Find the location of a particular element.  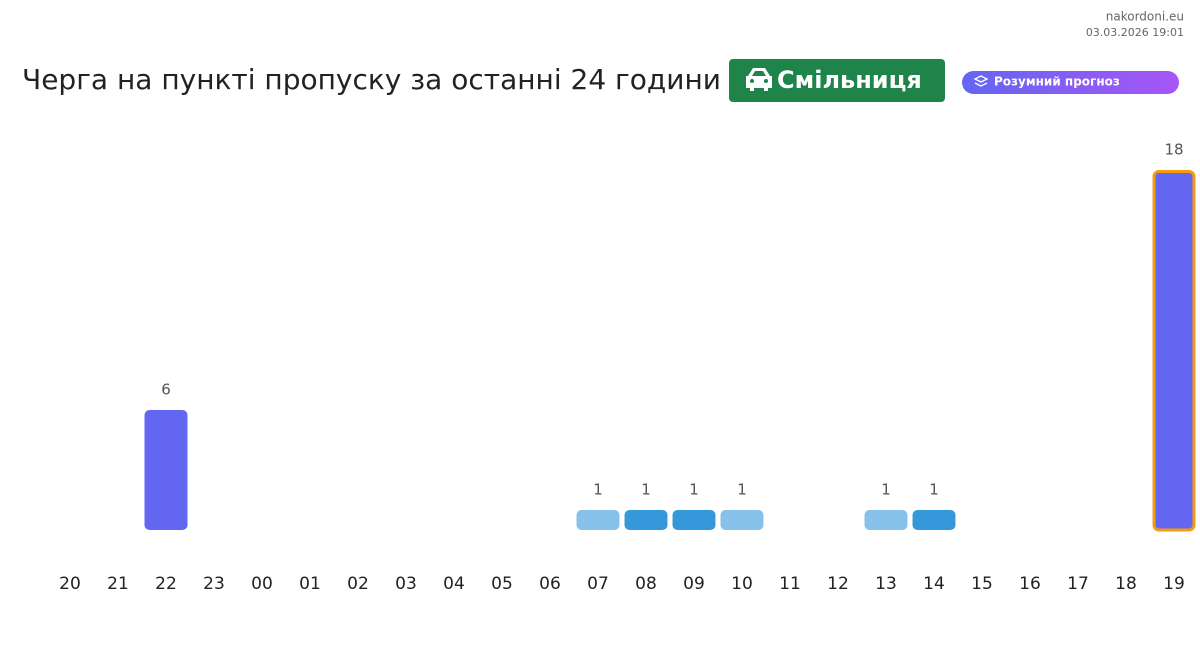

x-tick-label: 11 is located at coordinates (790, 584).